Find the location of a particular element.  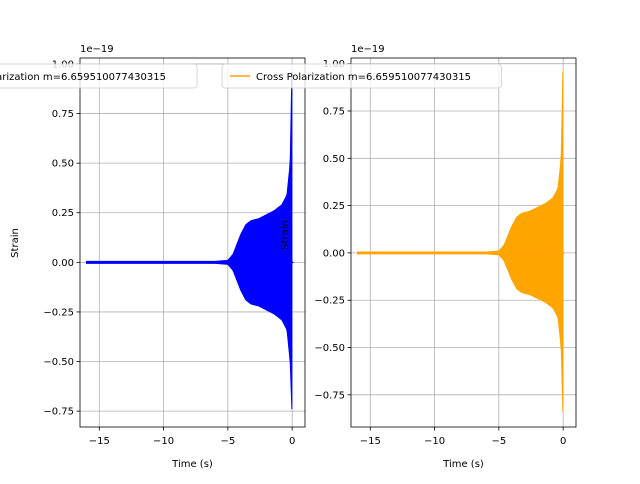

legend: Cross Polarization m=6.659510077430315 is located at coordinates (361, 76).